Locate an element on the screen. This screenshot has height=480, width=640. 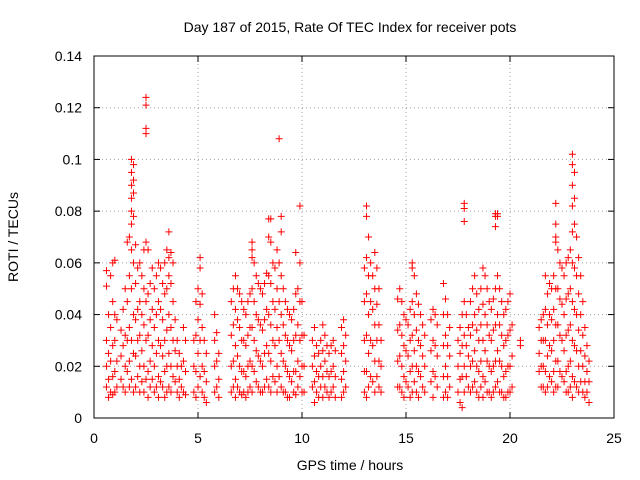
x-tick-label: 10 is located at coordinates (302, 438).